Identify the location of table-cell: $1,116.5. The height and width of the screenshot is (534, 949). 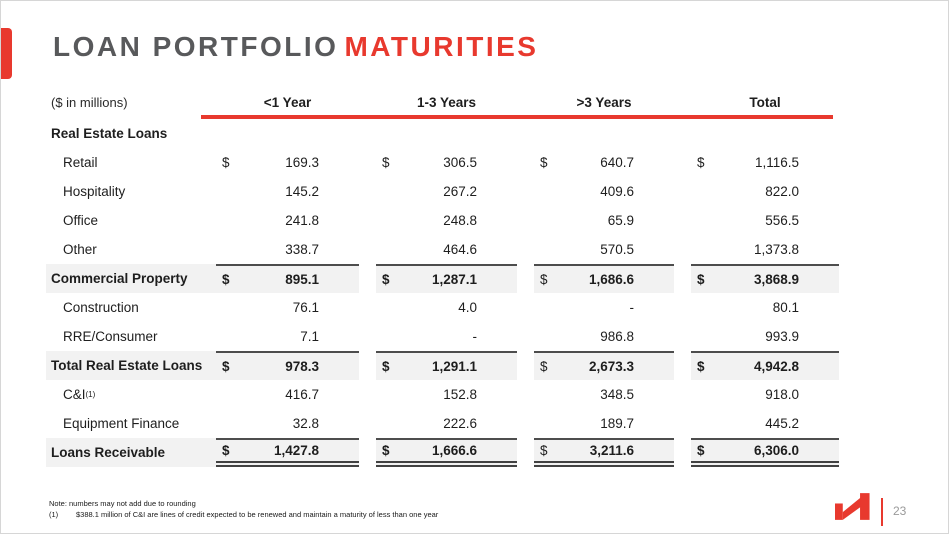
(765, 162).